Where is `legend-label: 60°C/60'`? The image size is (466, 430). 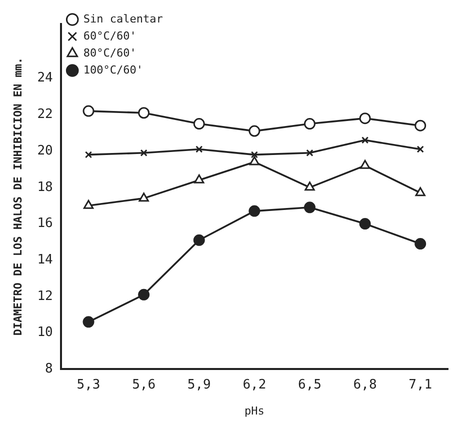
legend-label: 60°C/60' is located at coordinates (109, 35).